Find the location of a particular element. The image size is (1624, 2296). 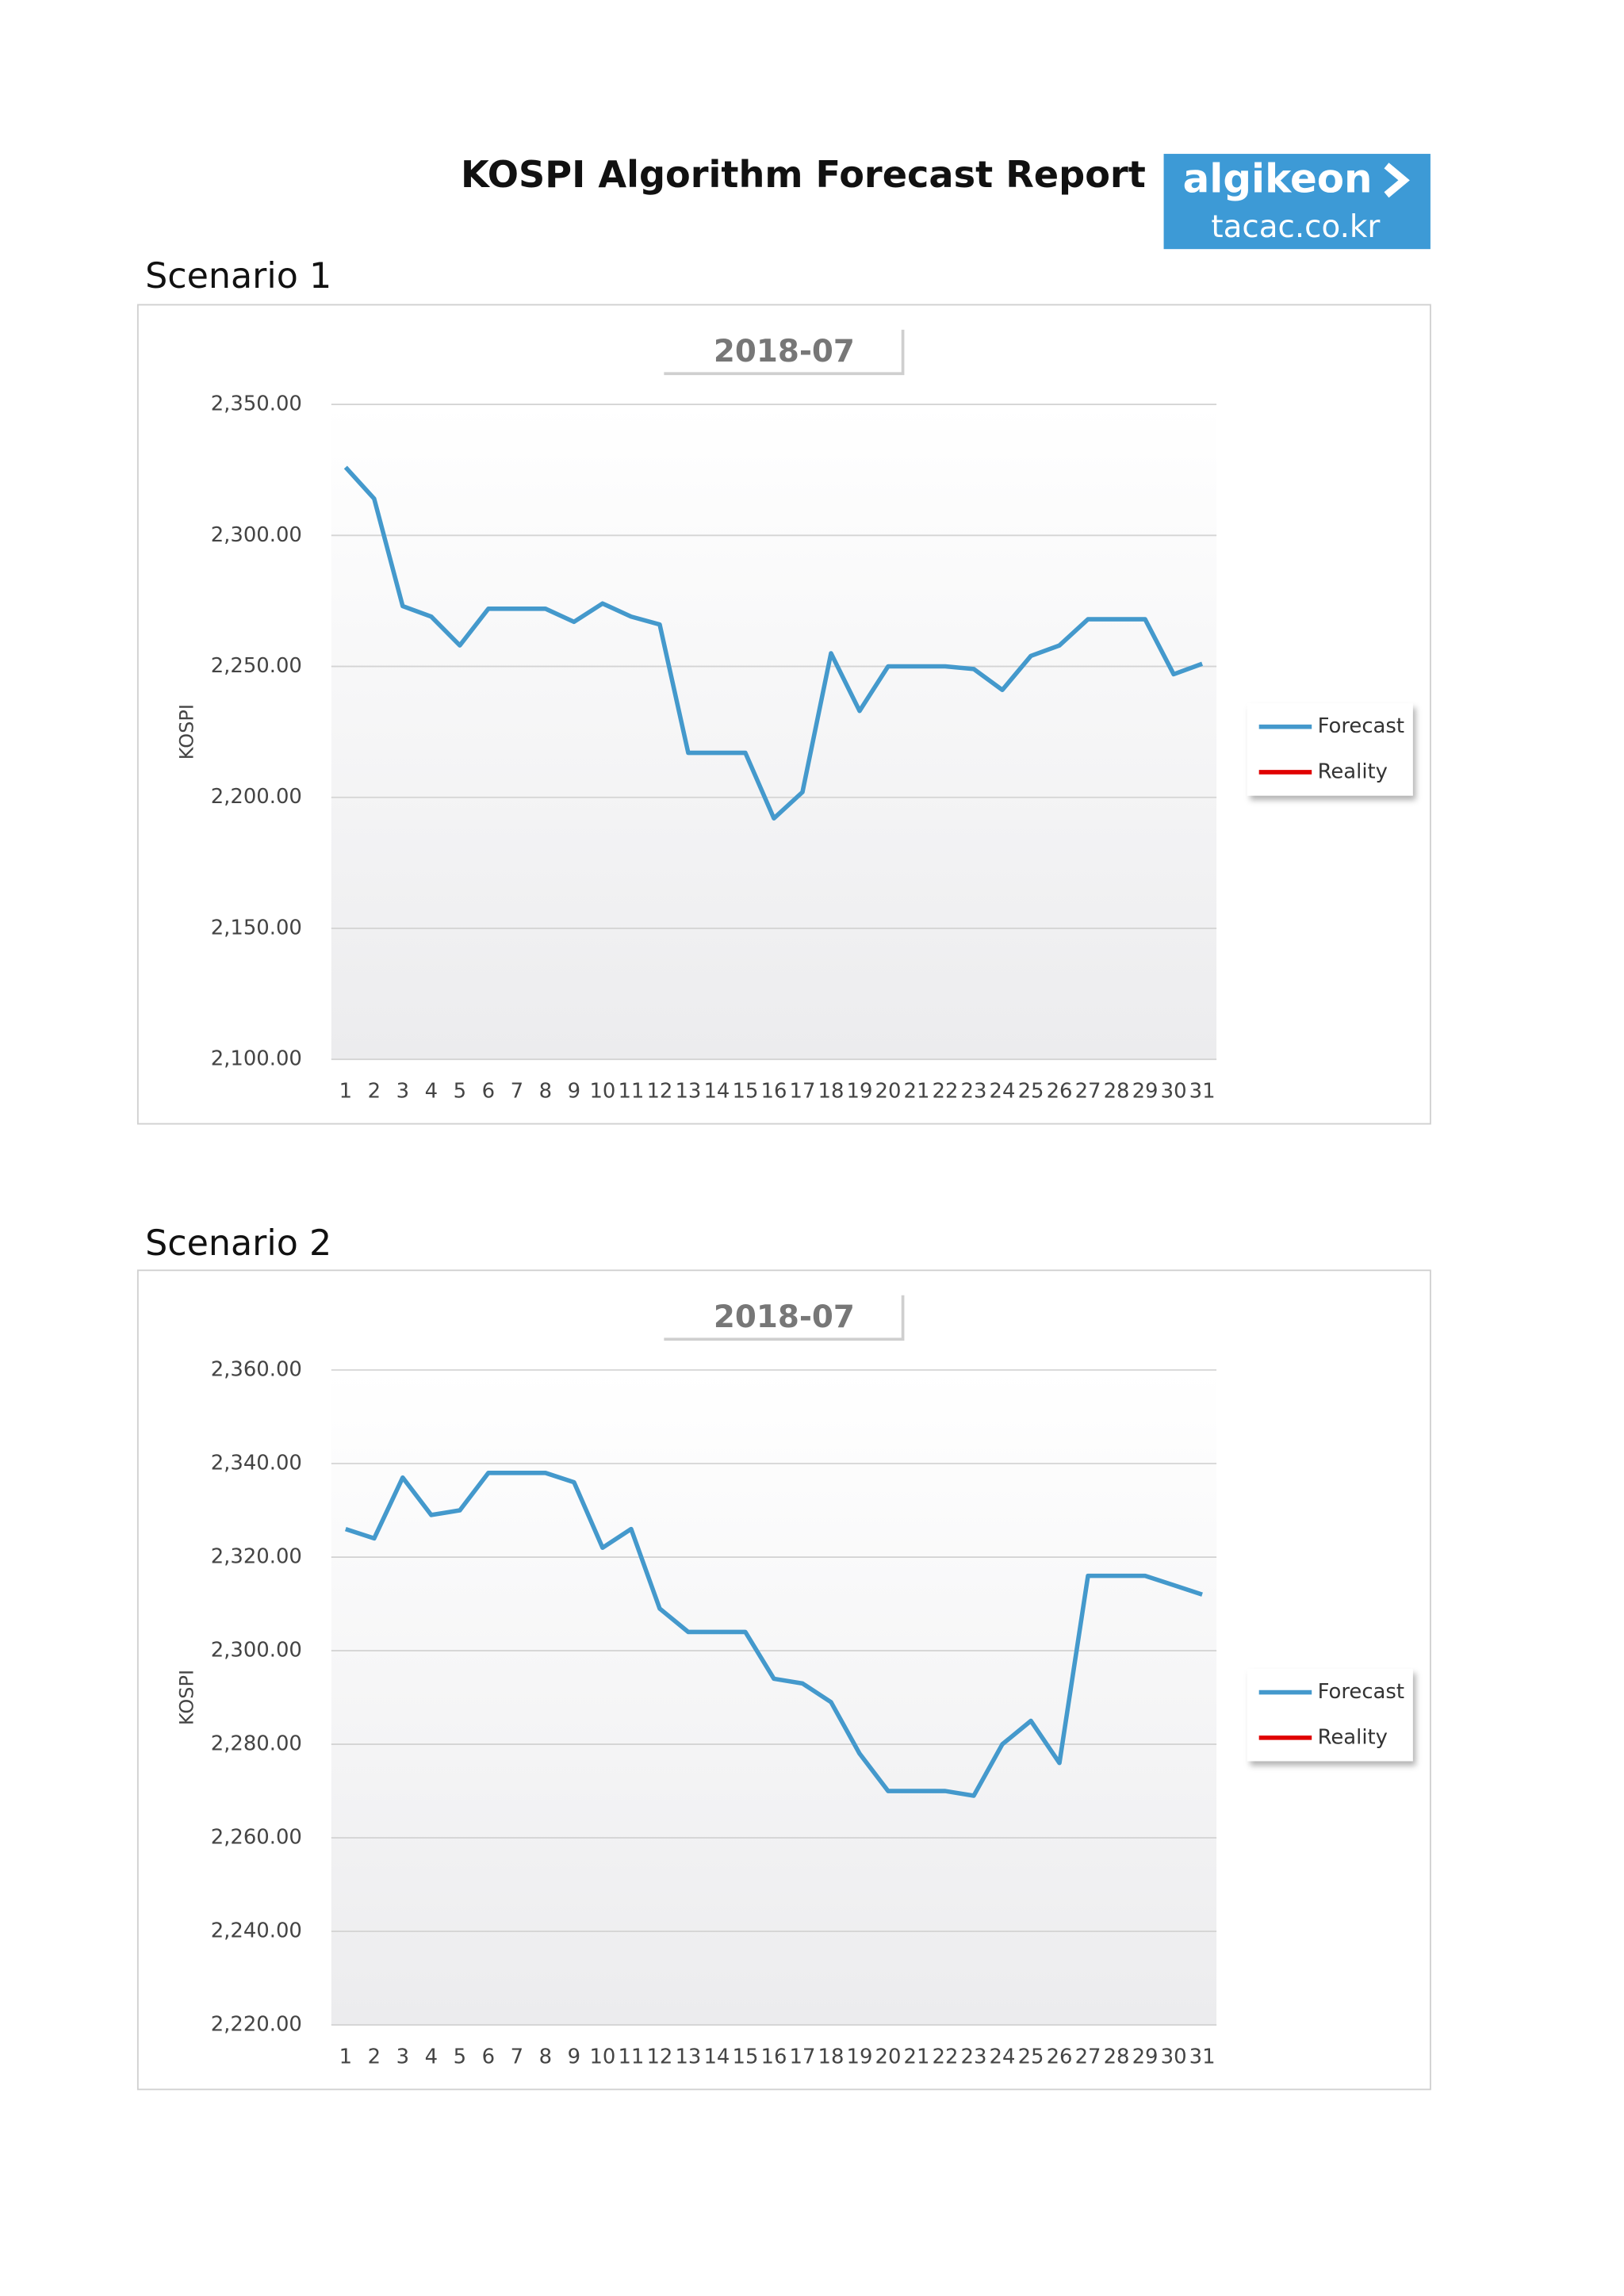

y-tick-label: 2,100.00 is located at coordinates (256, 1059).